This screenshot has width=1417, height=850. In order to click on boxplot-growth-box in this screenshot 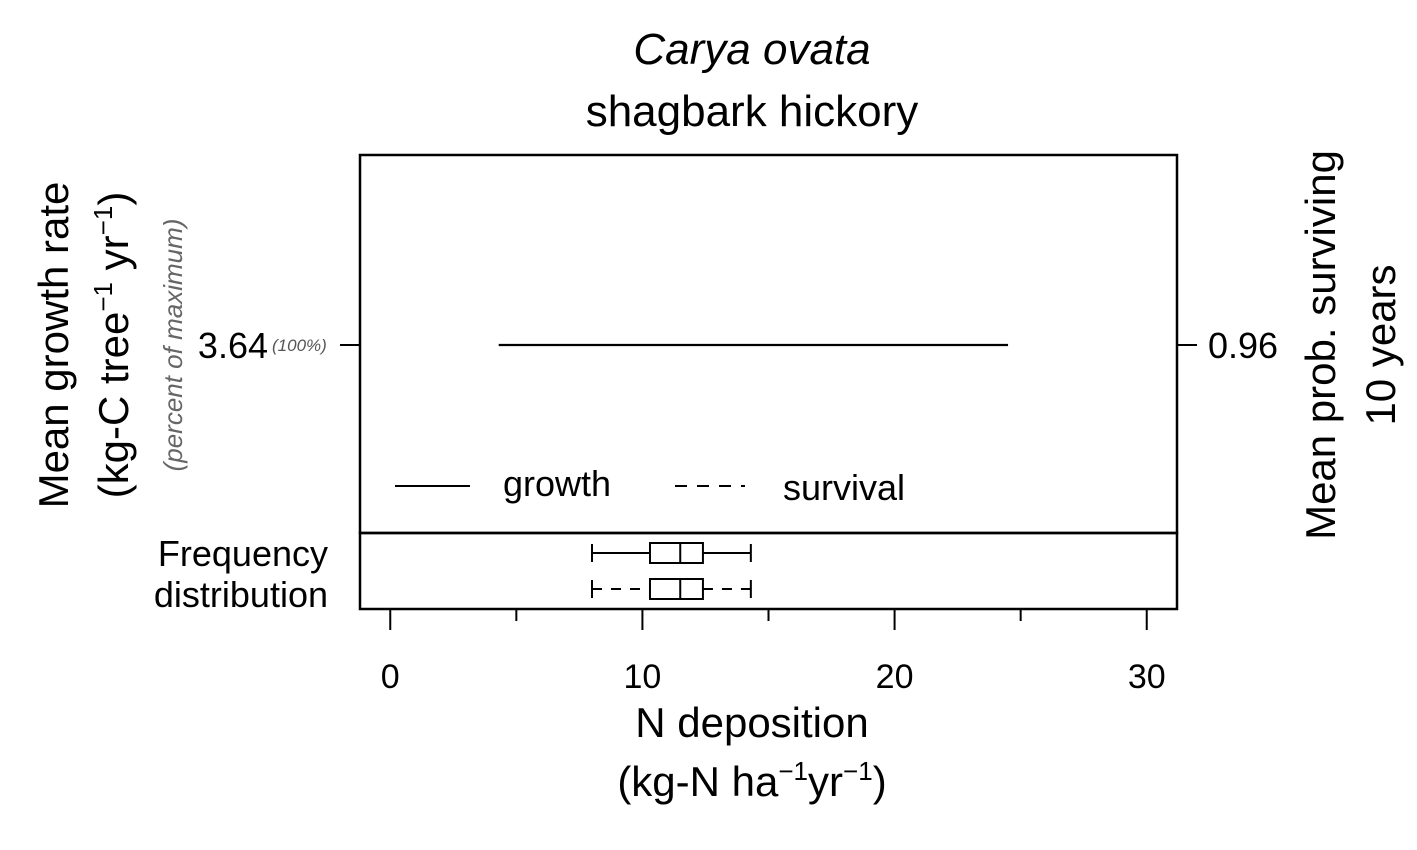, I will do `click(676, 553)`.